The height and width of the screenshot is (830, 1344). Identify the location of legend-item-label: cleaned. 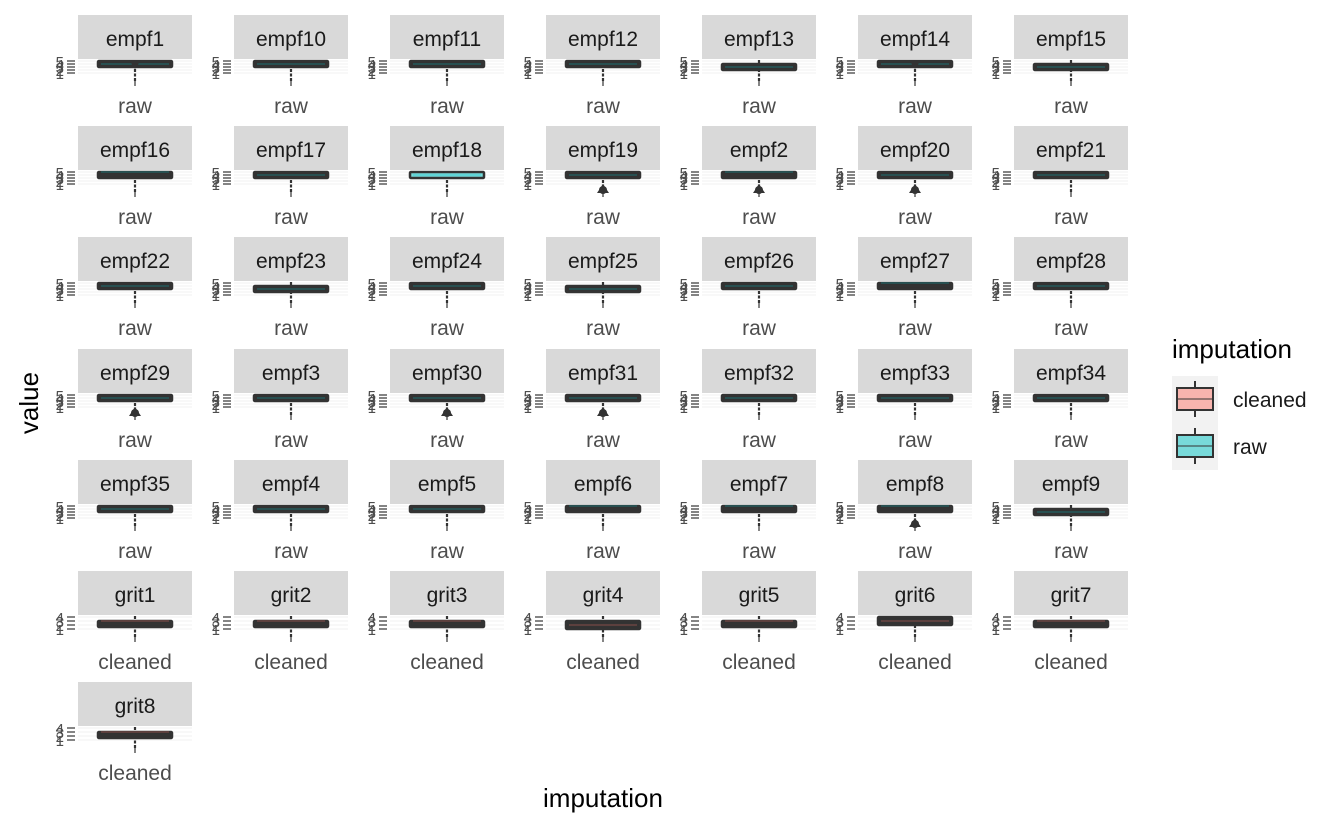
(1270, 400).